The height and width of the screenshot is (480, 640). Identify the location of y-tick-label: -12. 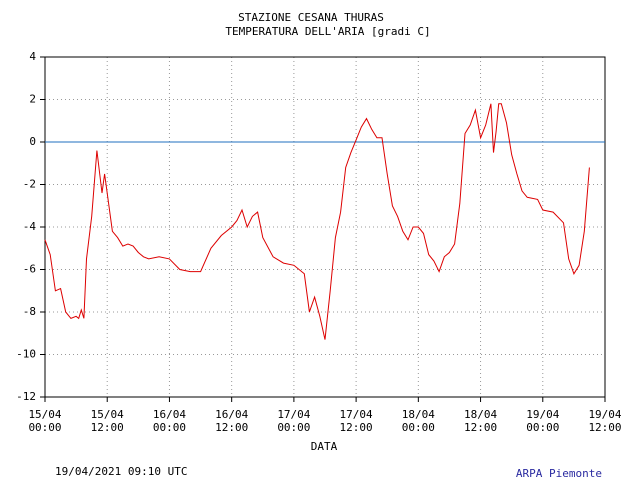
(26, 396).